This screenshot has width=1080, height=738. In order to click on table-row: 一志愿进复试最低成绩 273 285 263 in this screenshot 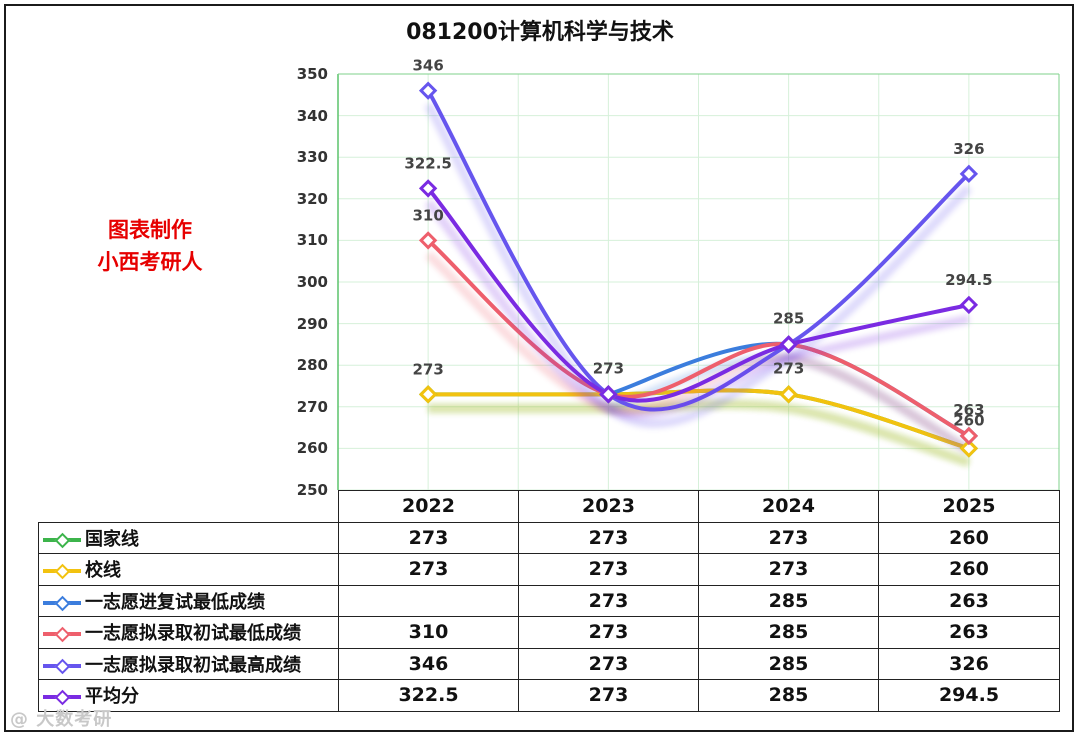, I will do `click(549, 600)`.